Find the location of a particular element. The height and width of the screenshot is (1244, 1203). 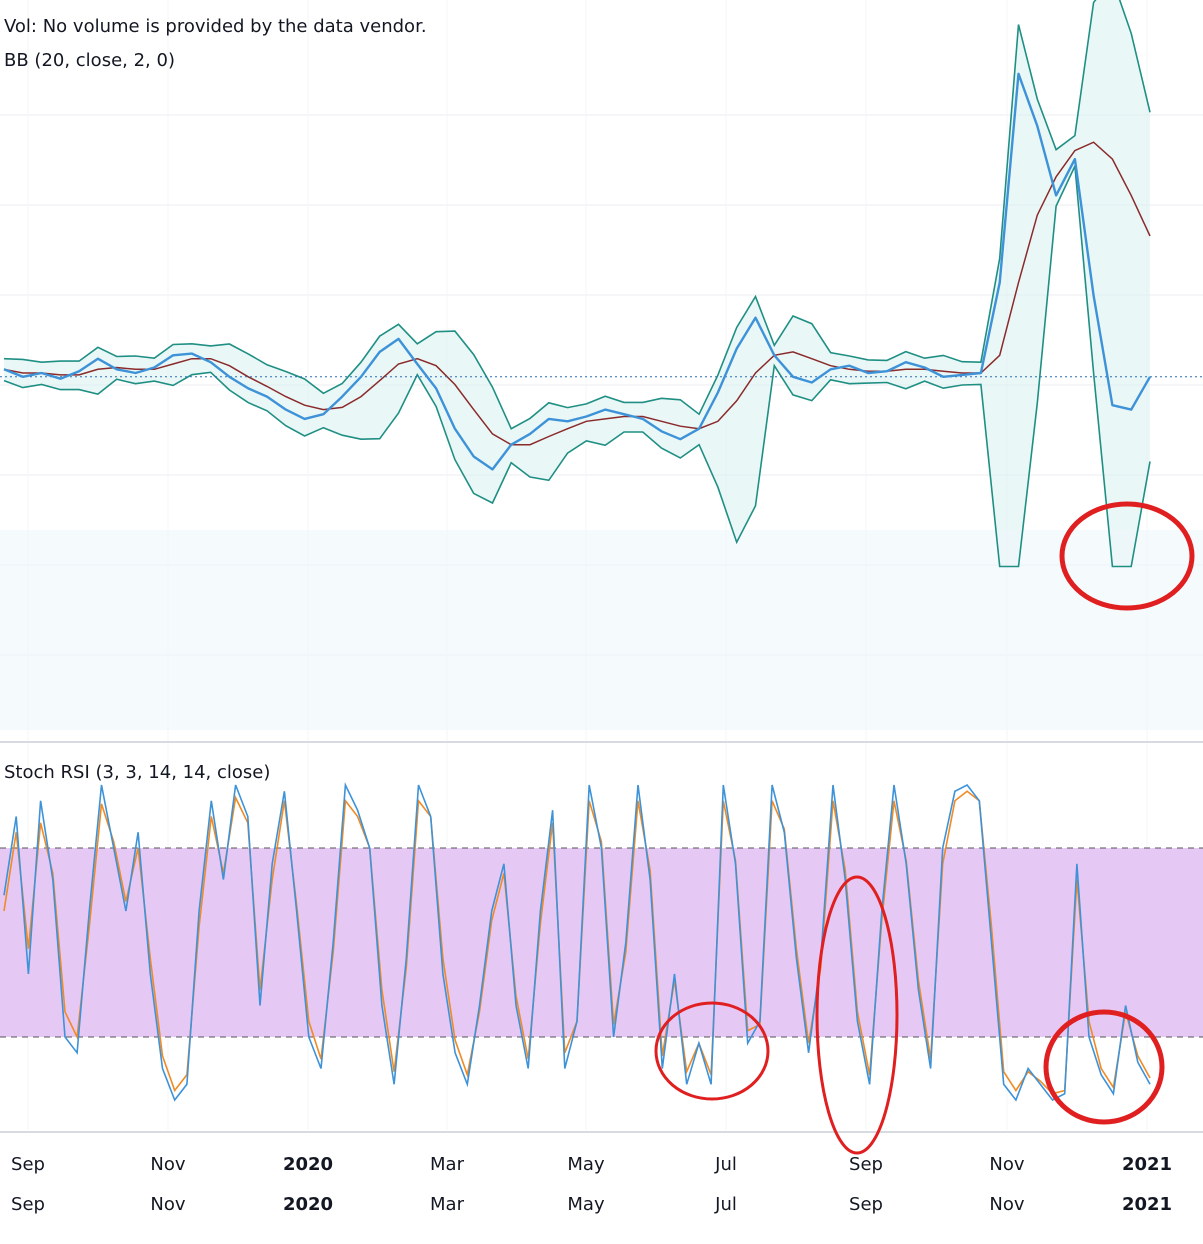

bollinger-bands-label: BB (20, close, 2, 0) is located at coordinates (89, 60).